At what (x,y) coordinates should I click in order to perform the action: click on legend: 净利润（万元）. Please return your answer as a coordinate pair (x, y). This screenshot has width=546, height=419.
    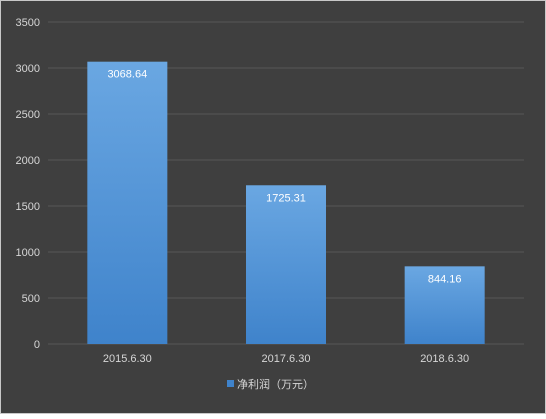
    Looking at the image, I should click on (270, 384).